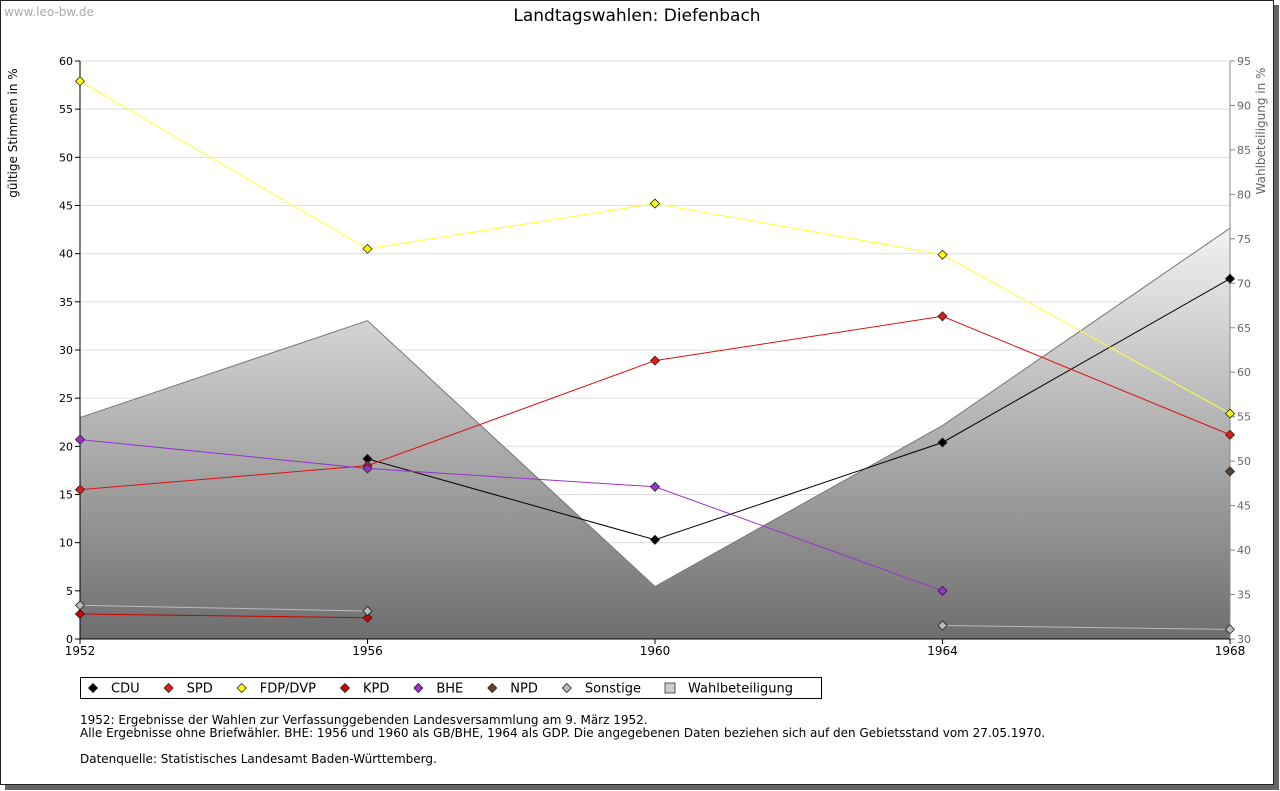  I want to click on legend-marker-bhe, so click(418, 688).